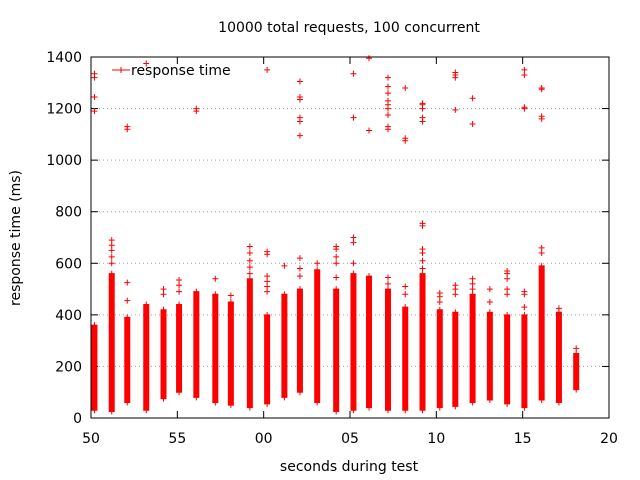 The width and height of the screenshot is (640, 480). I want to click on y-tick-label: 400, so click(68, 316).